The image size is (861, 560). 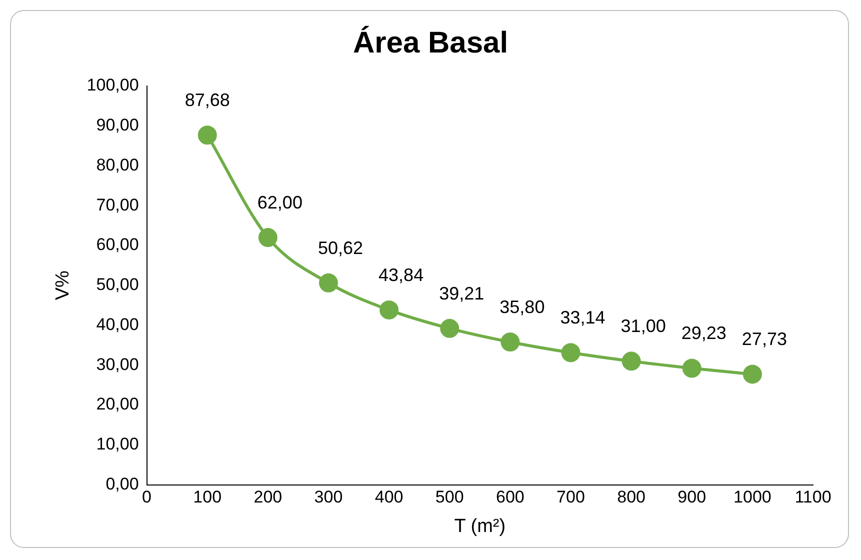 I want to click on y-tick-label: 30,00, so click(x=117, y=364).